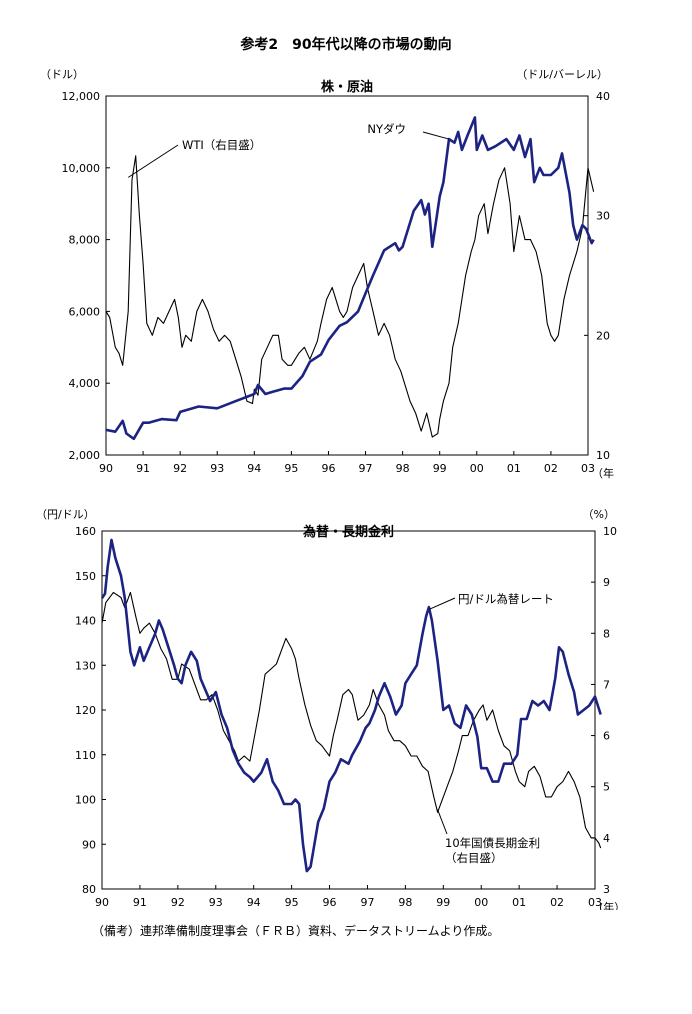 The width and height of the screenshot is (692, 1014). I want to click on y-right-tick-label: 8, so click(606, 633).